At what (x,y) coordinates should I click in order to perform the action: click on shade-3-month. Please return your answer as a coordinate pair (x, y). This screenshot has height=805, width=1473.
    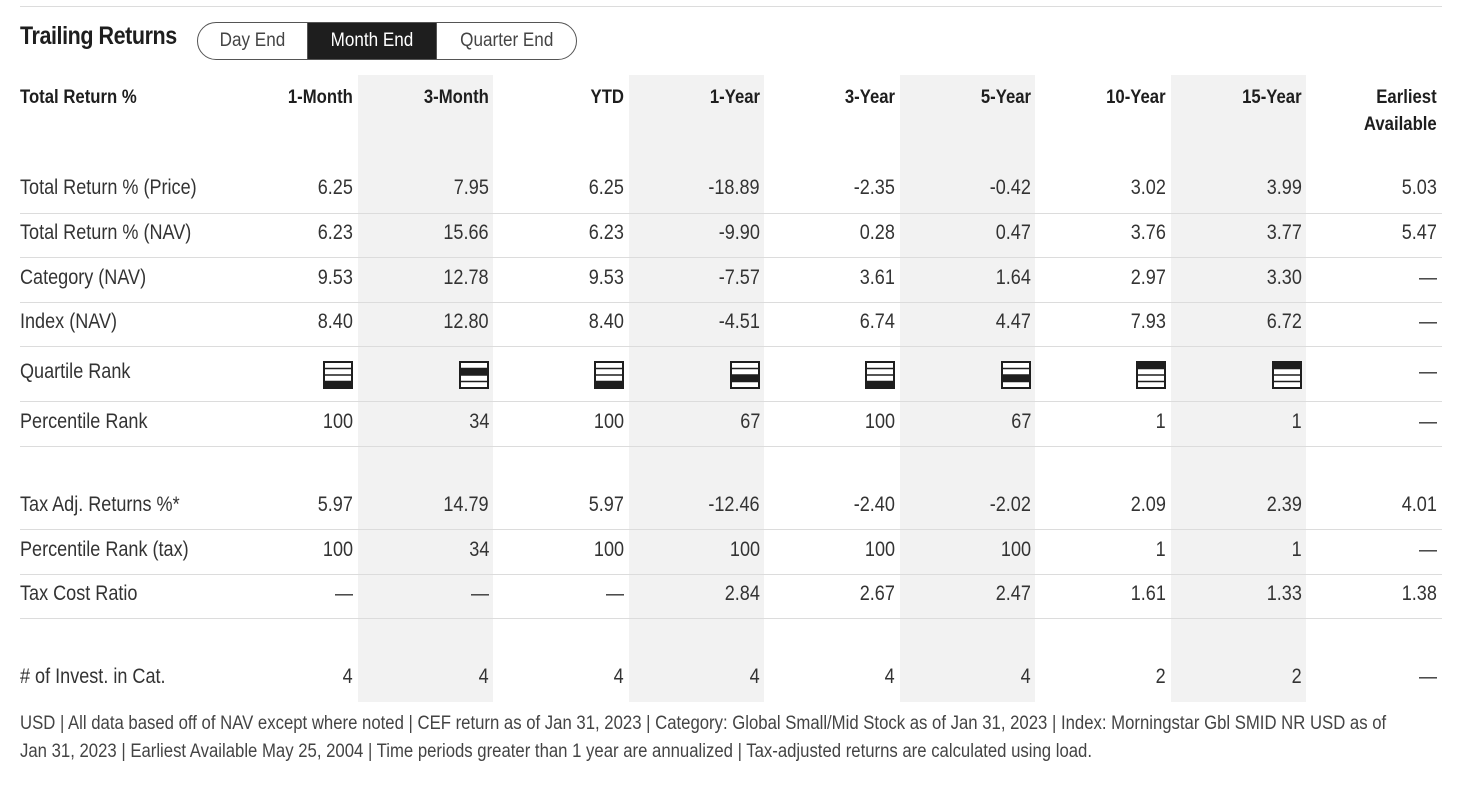
    Looking at the image, I should click on (425, 388).